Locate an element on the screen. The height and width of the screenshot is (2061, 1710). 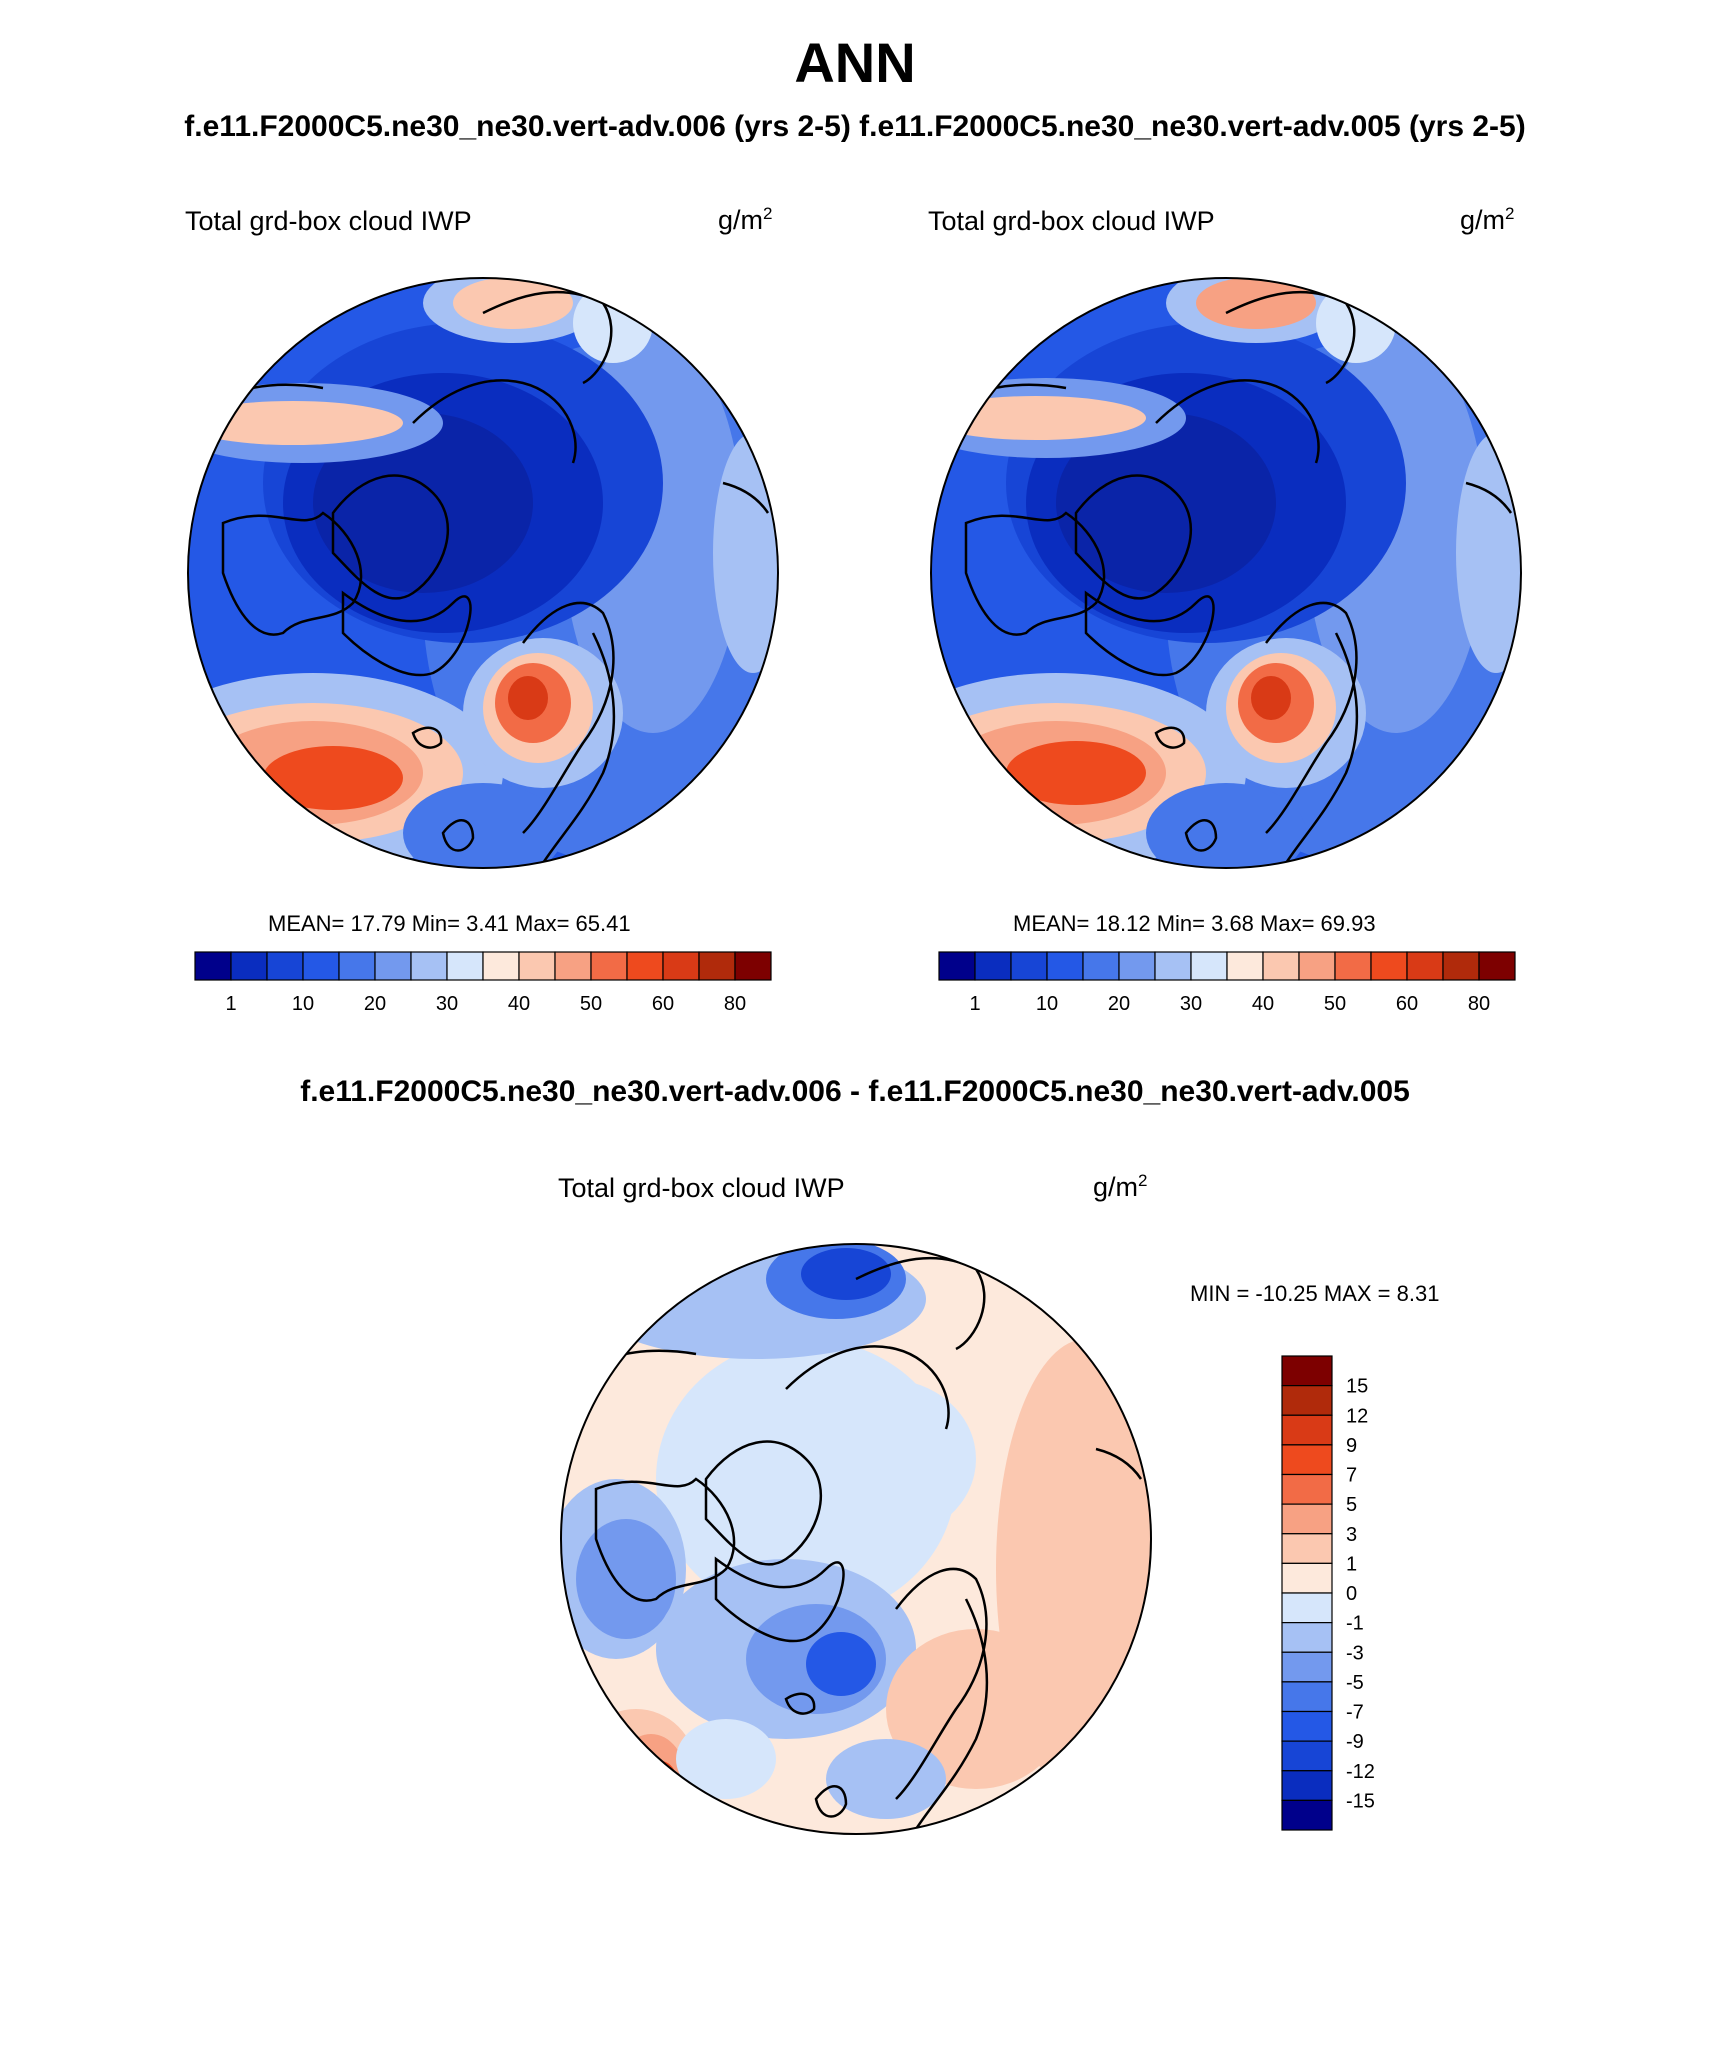
panel3-colorbar-tick-label: 9 is located at coordinates (1351, 1446).